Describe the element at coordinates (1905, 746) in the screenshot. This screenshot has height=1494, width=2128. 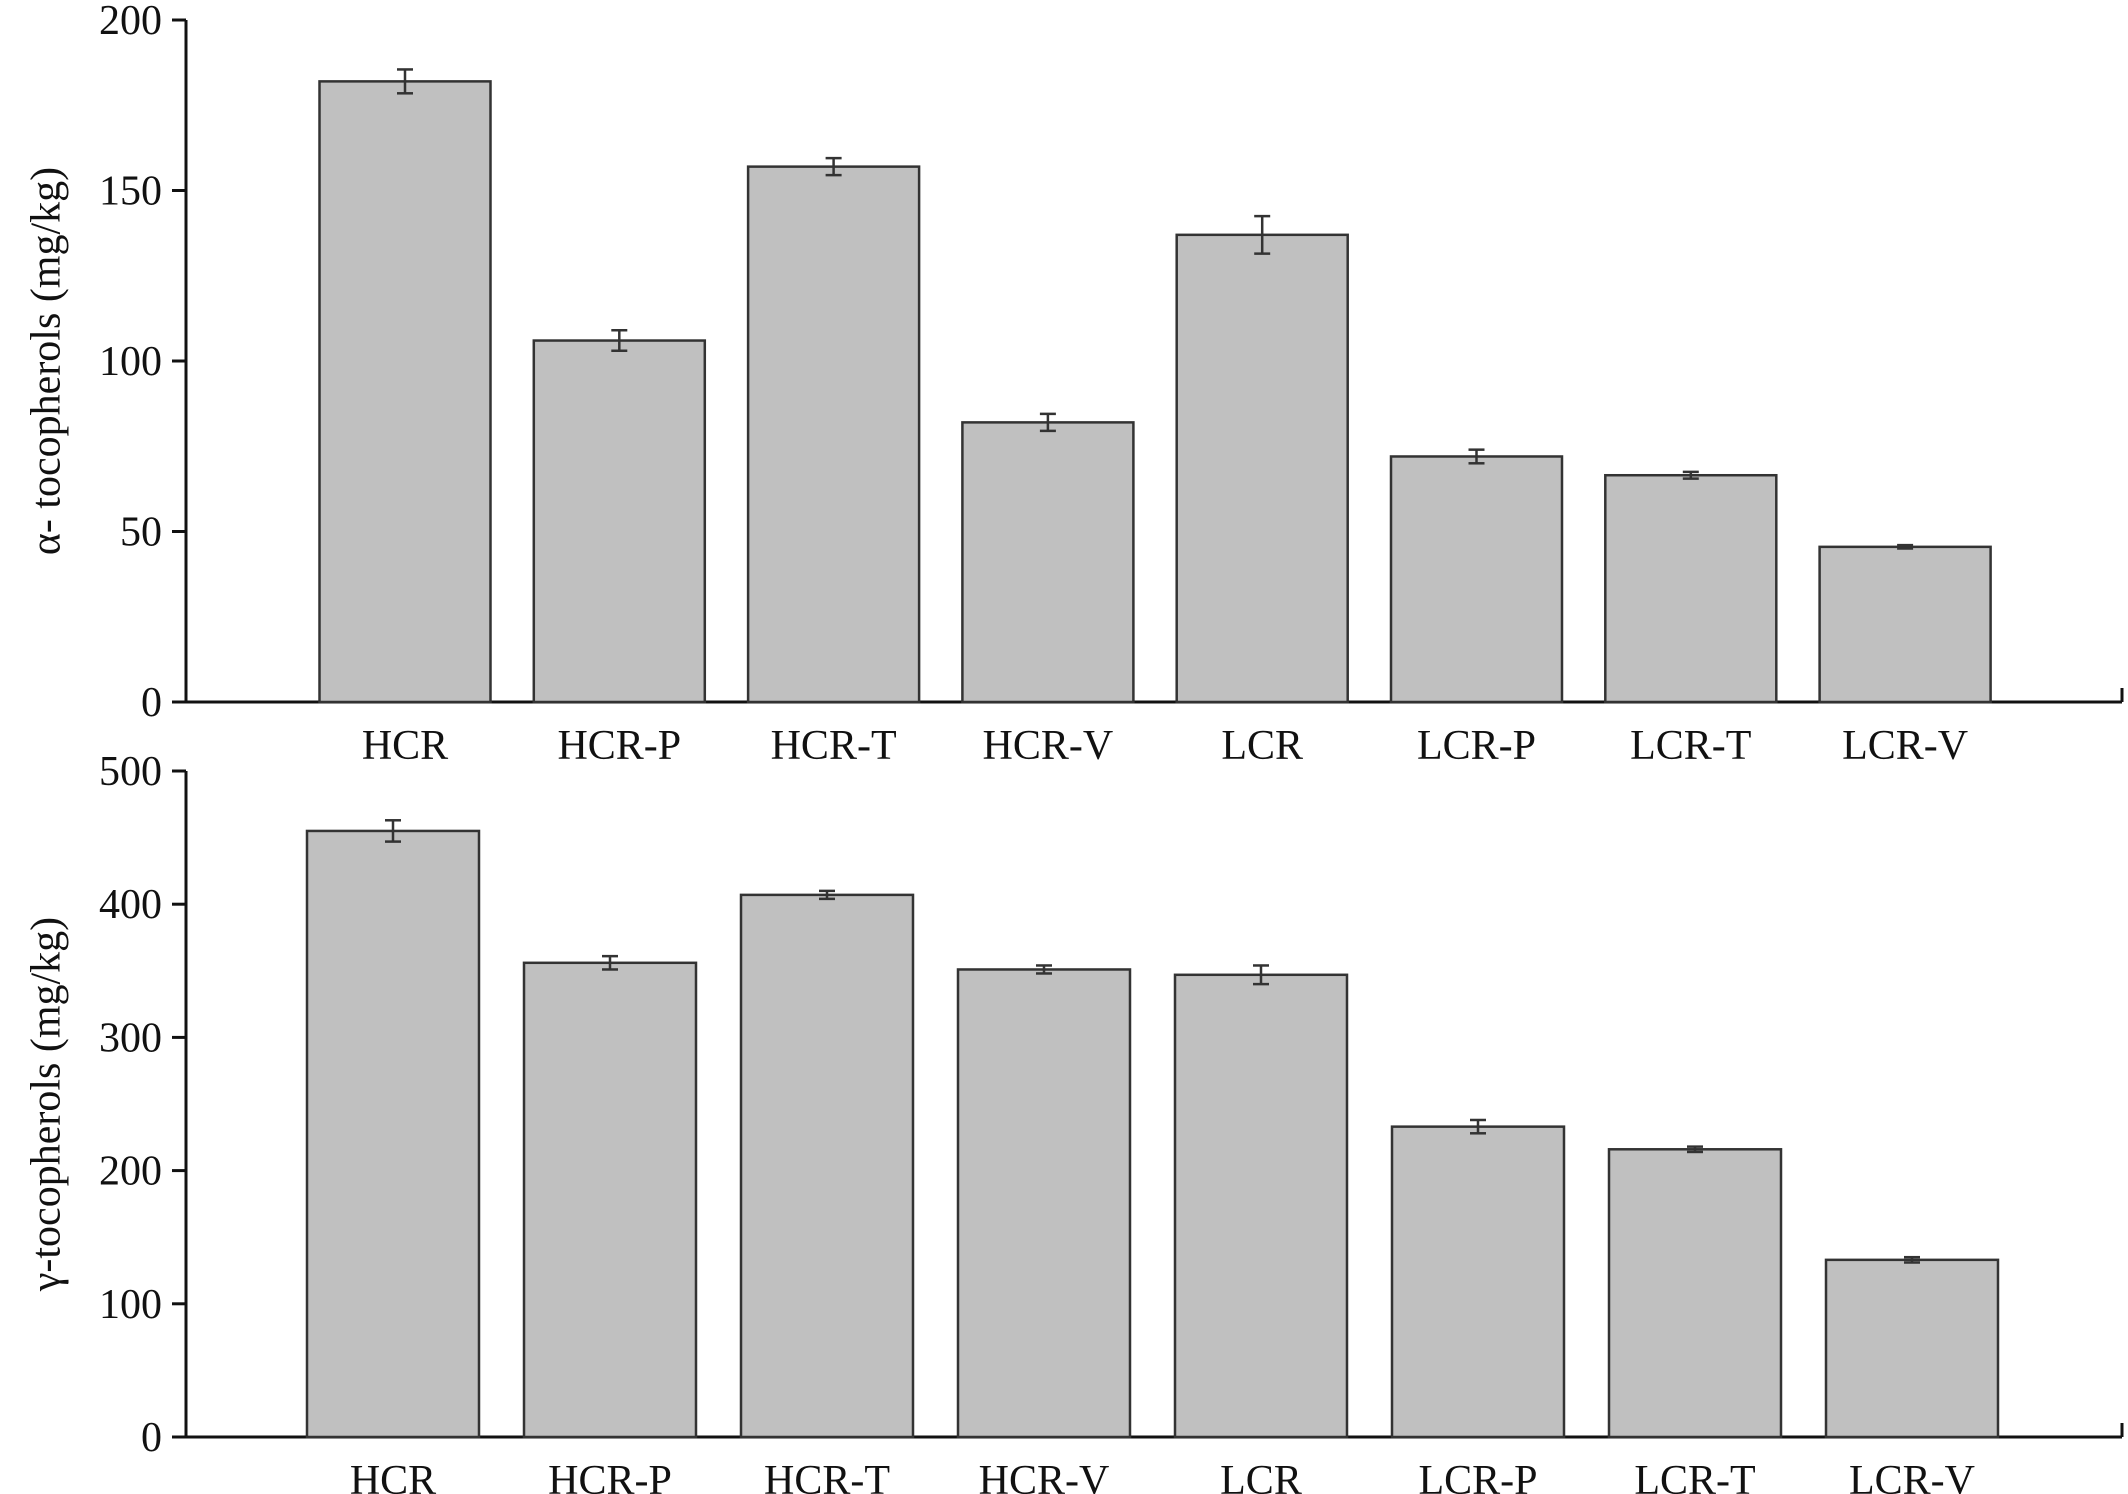
I see `alpha-category-label-lcr-v: LCR-V` at that location.